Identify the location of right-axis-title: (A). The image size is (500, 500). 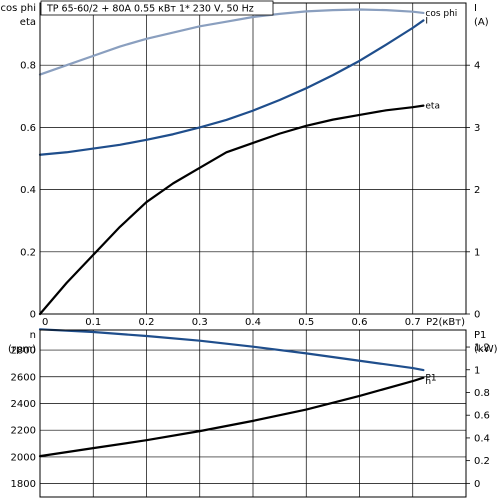
(481, 22).